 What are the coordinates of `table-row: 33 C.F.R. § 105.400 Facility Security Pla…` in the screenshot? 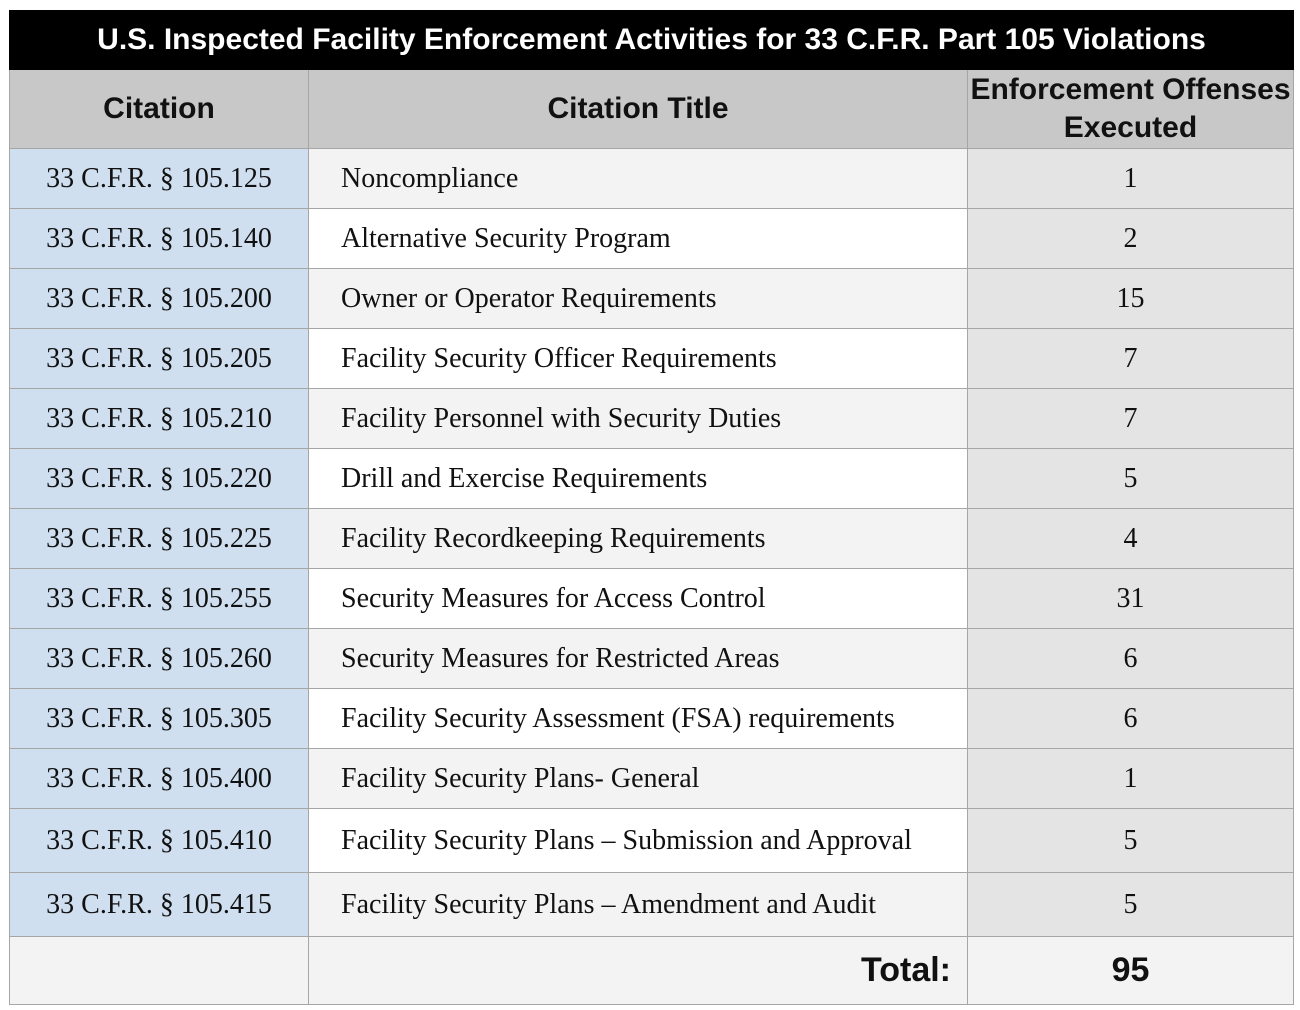 It's located at (651, 778).